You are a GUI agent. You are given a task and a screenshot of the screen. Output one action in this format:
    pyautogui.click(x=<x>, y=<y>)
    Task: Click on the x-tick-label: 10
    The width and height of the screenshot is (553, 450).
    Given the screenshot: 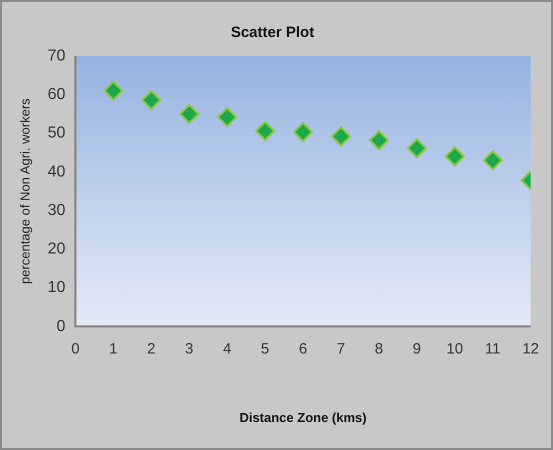 What is the action you would take?
    pyautogui.click(x=455, y=349)
    